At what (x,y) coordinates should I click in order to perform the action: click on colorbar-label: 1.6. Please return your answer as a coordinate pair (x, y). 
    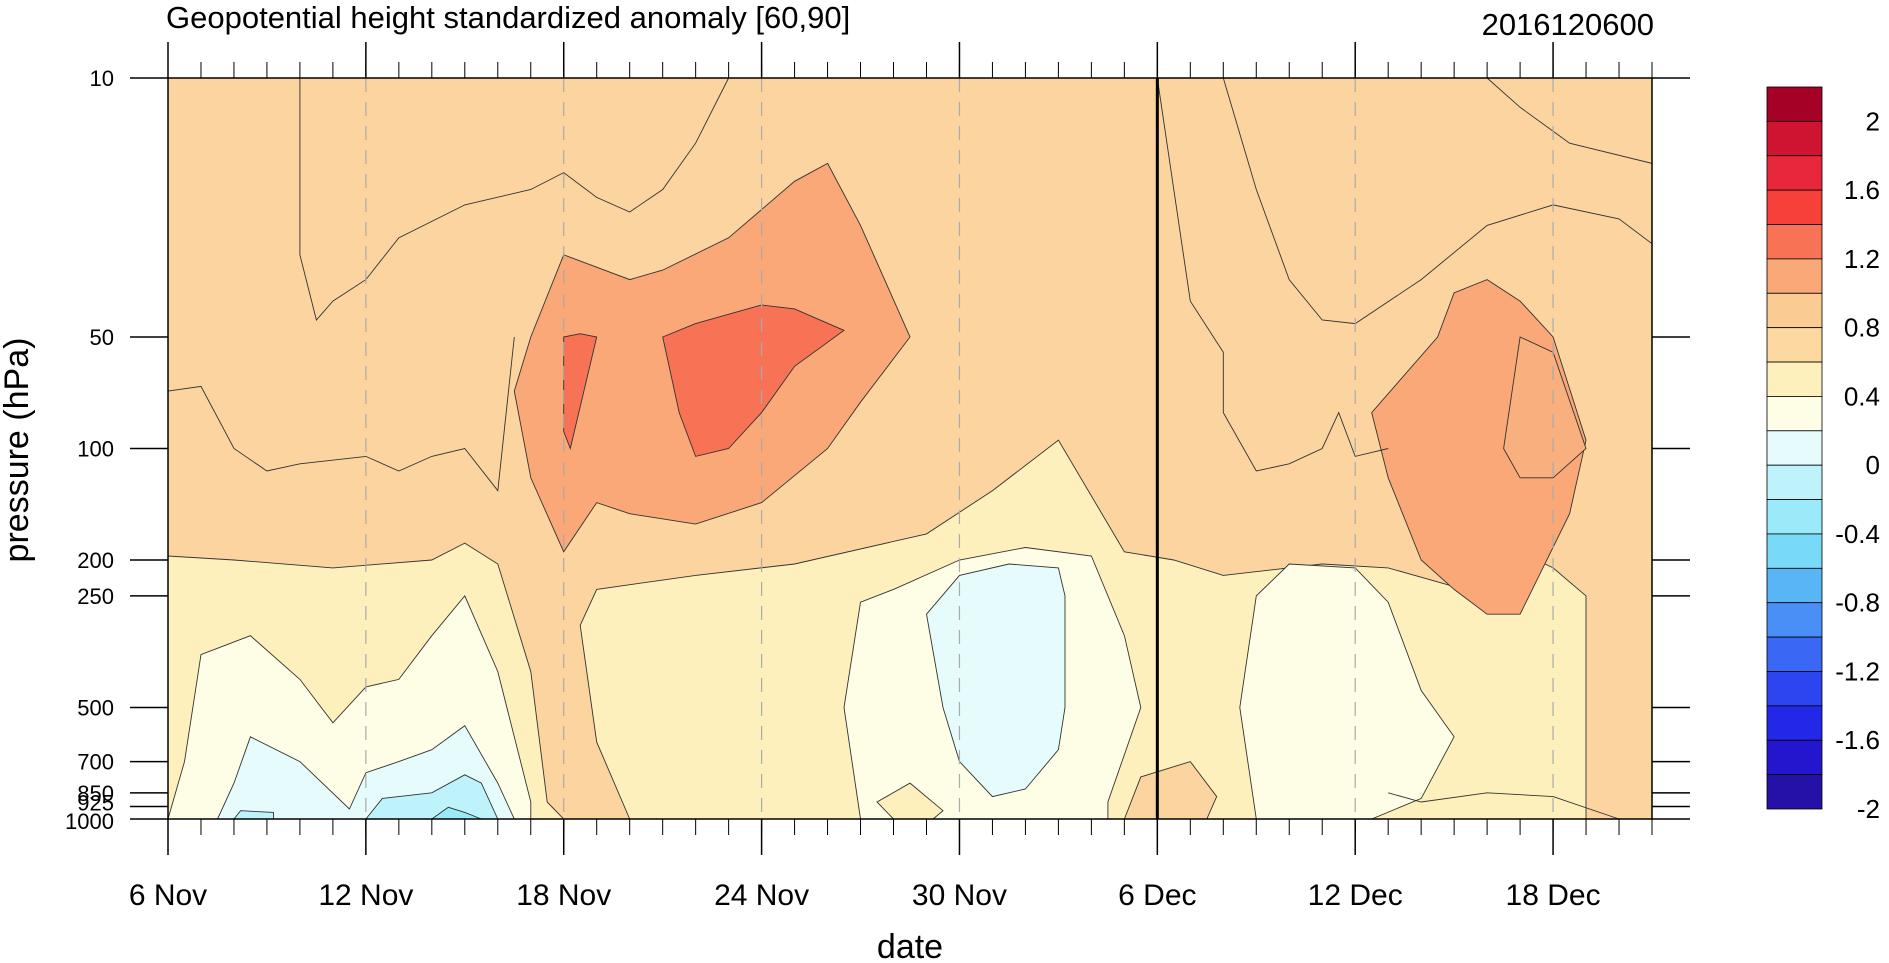
    Looking at the image, I should click on (1862, 190).